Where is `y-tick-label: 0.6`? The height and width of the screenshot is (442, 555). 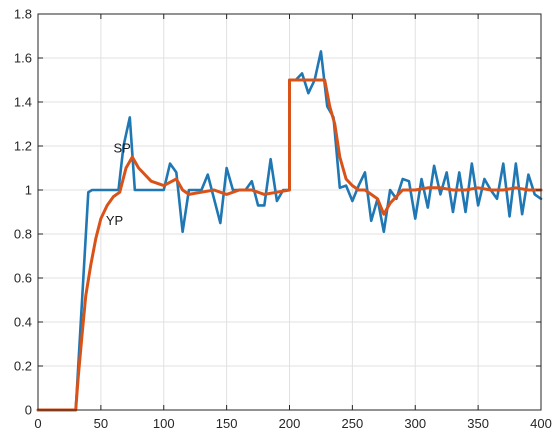
y-tick-label: 0.6 is located at coordinates (23, 278).